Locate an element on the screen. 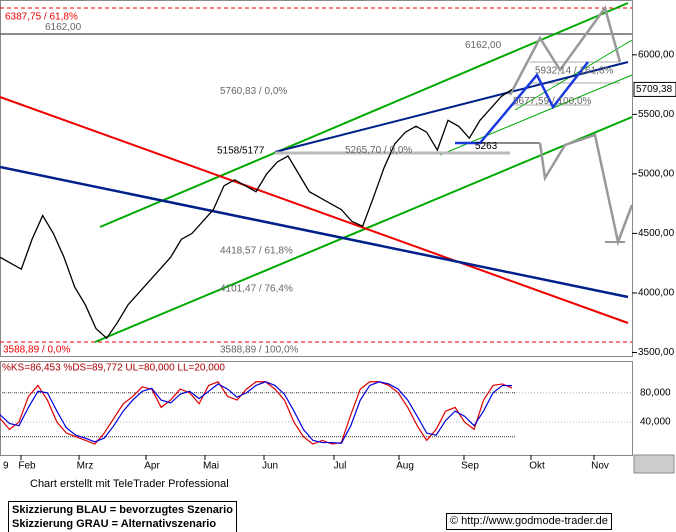  level-label: 5158/5177 is located at coordinates (241, 151).